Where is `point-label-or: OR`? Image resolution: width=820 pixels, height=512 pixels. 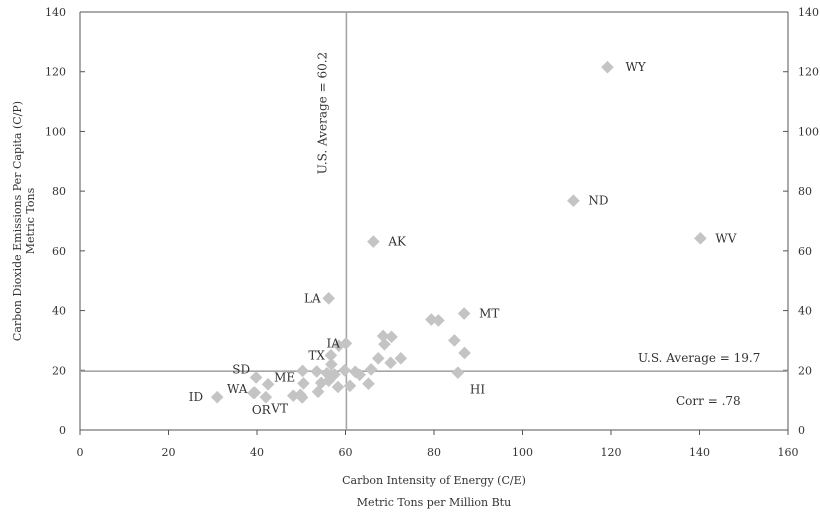 point-label-or: OR is located at coordinates (262, 410).